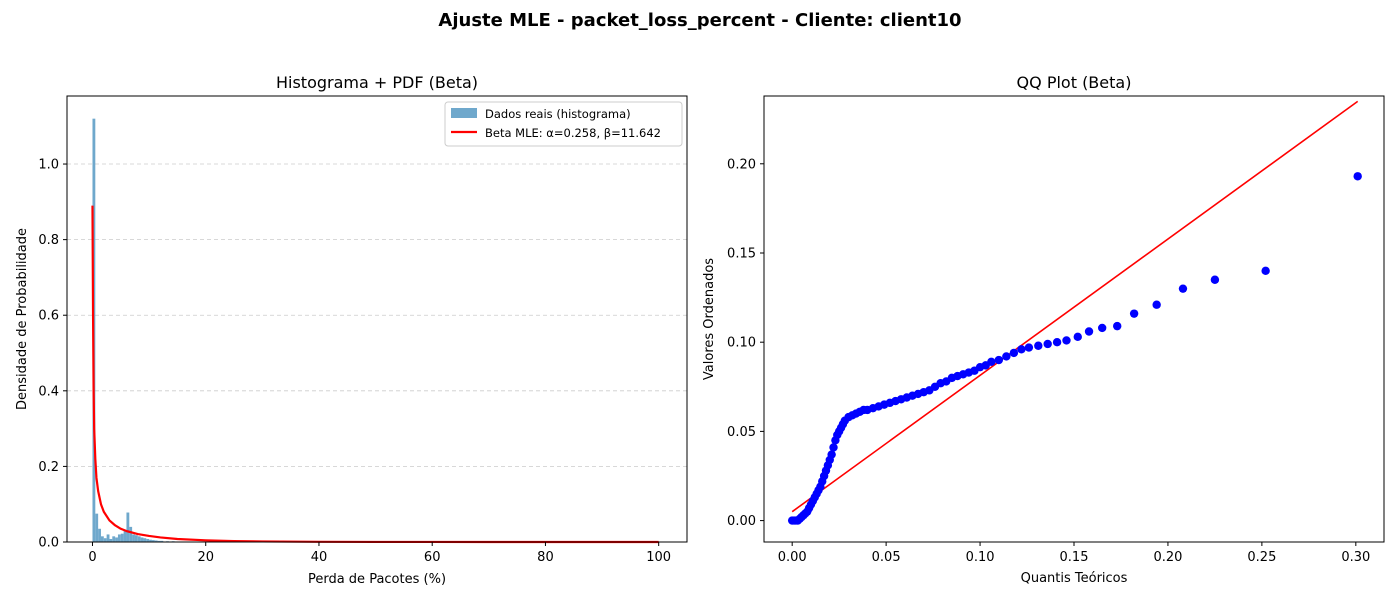  Describe the element at coordinates (741, 253) in the screenshot. I see `qq-y-tick-label: 0.15` at that location.